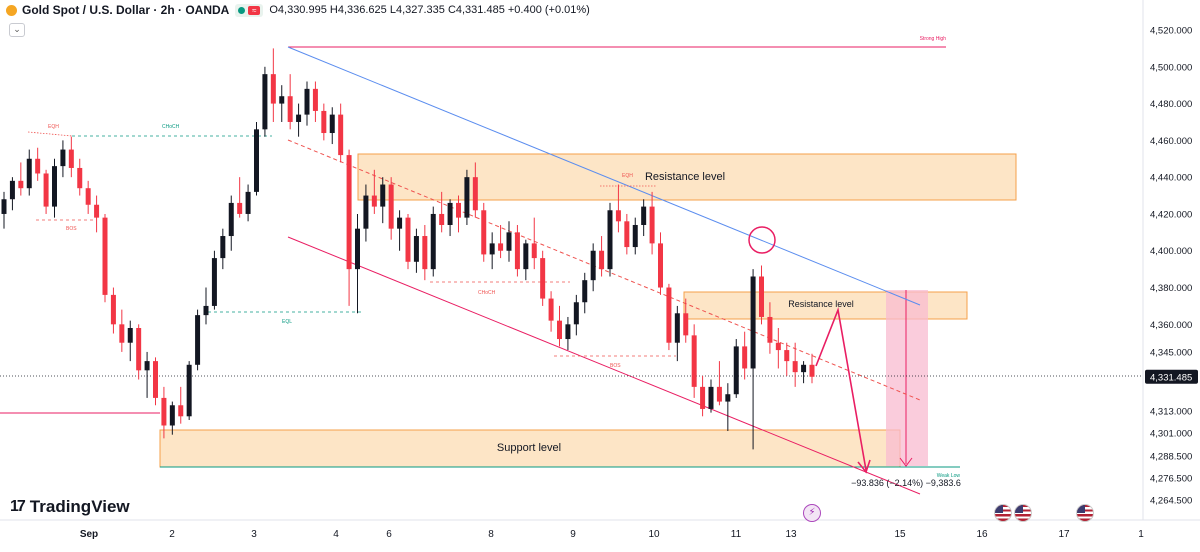 This screenshot has height=552, width=1200. What do you see at coordinates (249, 10) in the screenshot?
I see `market-status-badge: ≈` at bounding box center [249, 10].